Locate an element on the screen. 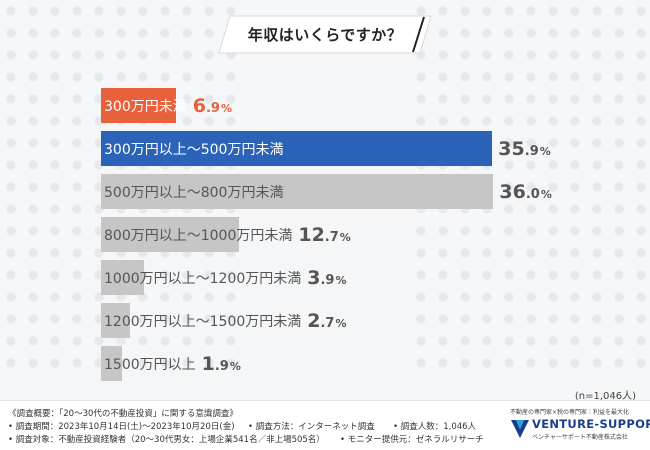 The height and width of the screenshot is (450, 650). bar-value-label: 12.7% is located at coordinates (324, 234).